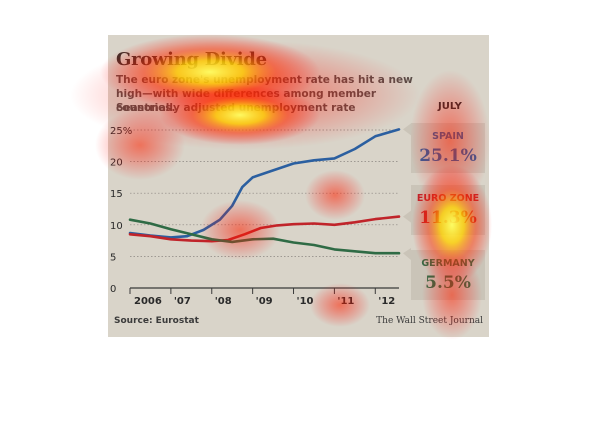  What do you see at coordinates (407, 216) in the screenshot?
I see `label-pointer-euro-zone` at bounding box center [407, 216].